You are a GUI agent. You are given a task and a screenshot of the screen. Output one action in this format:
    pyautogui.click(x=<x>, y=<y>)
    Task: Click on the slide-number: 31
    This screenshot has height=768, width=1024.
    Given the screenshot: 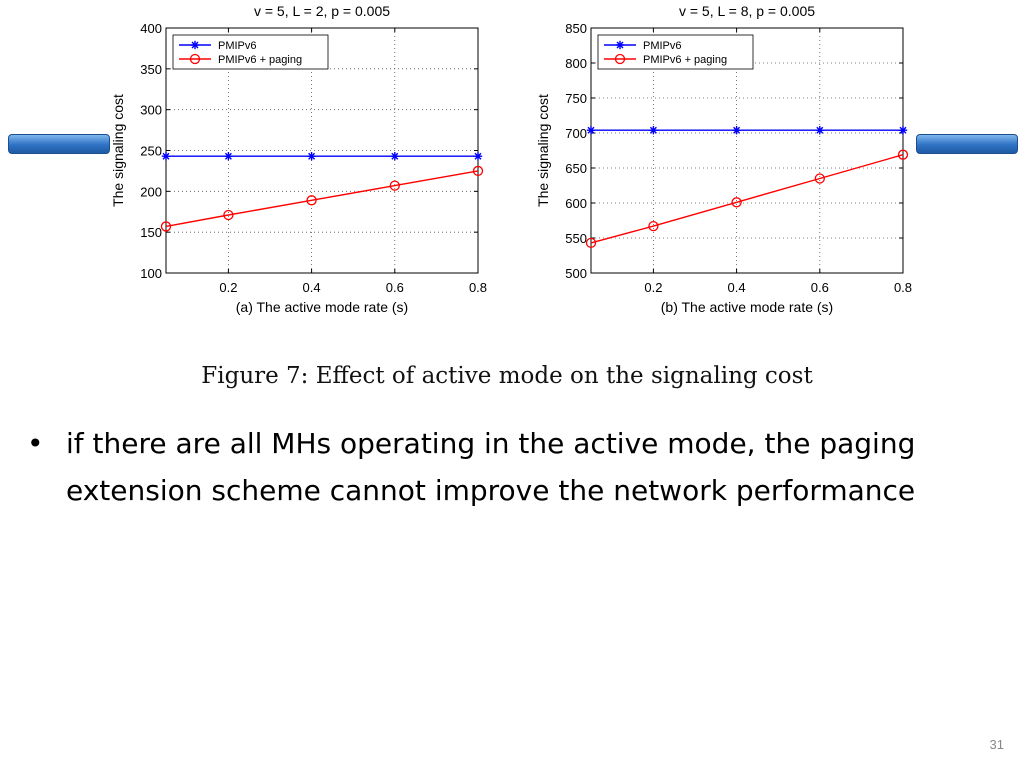 What is the action you would take?
    pyautogui.click(x=996, y=744)
    